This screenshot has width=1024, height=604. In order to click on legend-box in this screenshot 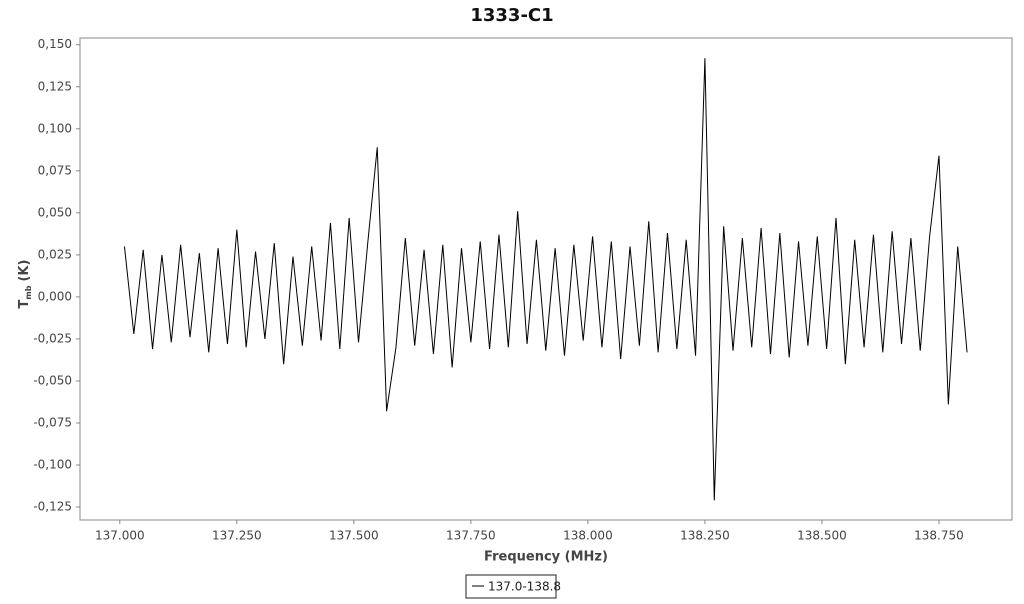, I will do `click(511, 586)`.